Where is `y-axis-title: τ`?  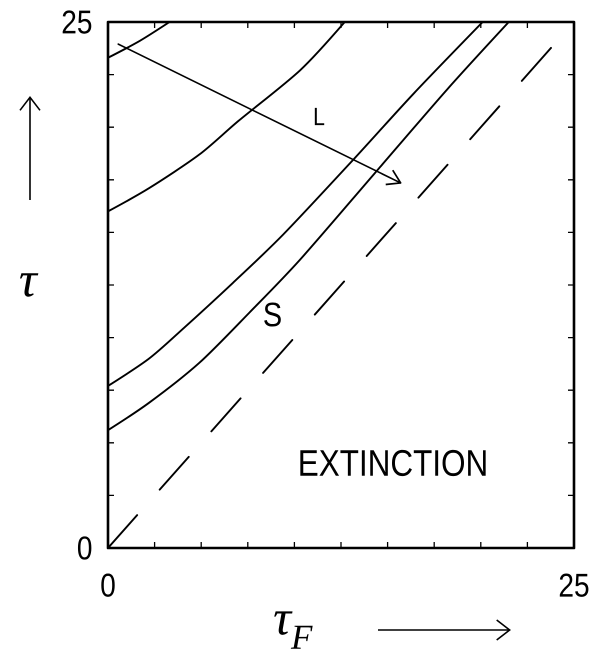 y-axis-title: τ is located at coordinates (29, 285).